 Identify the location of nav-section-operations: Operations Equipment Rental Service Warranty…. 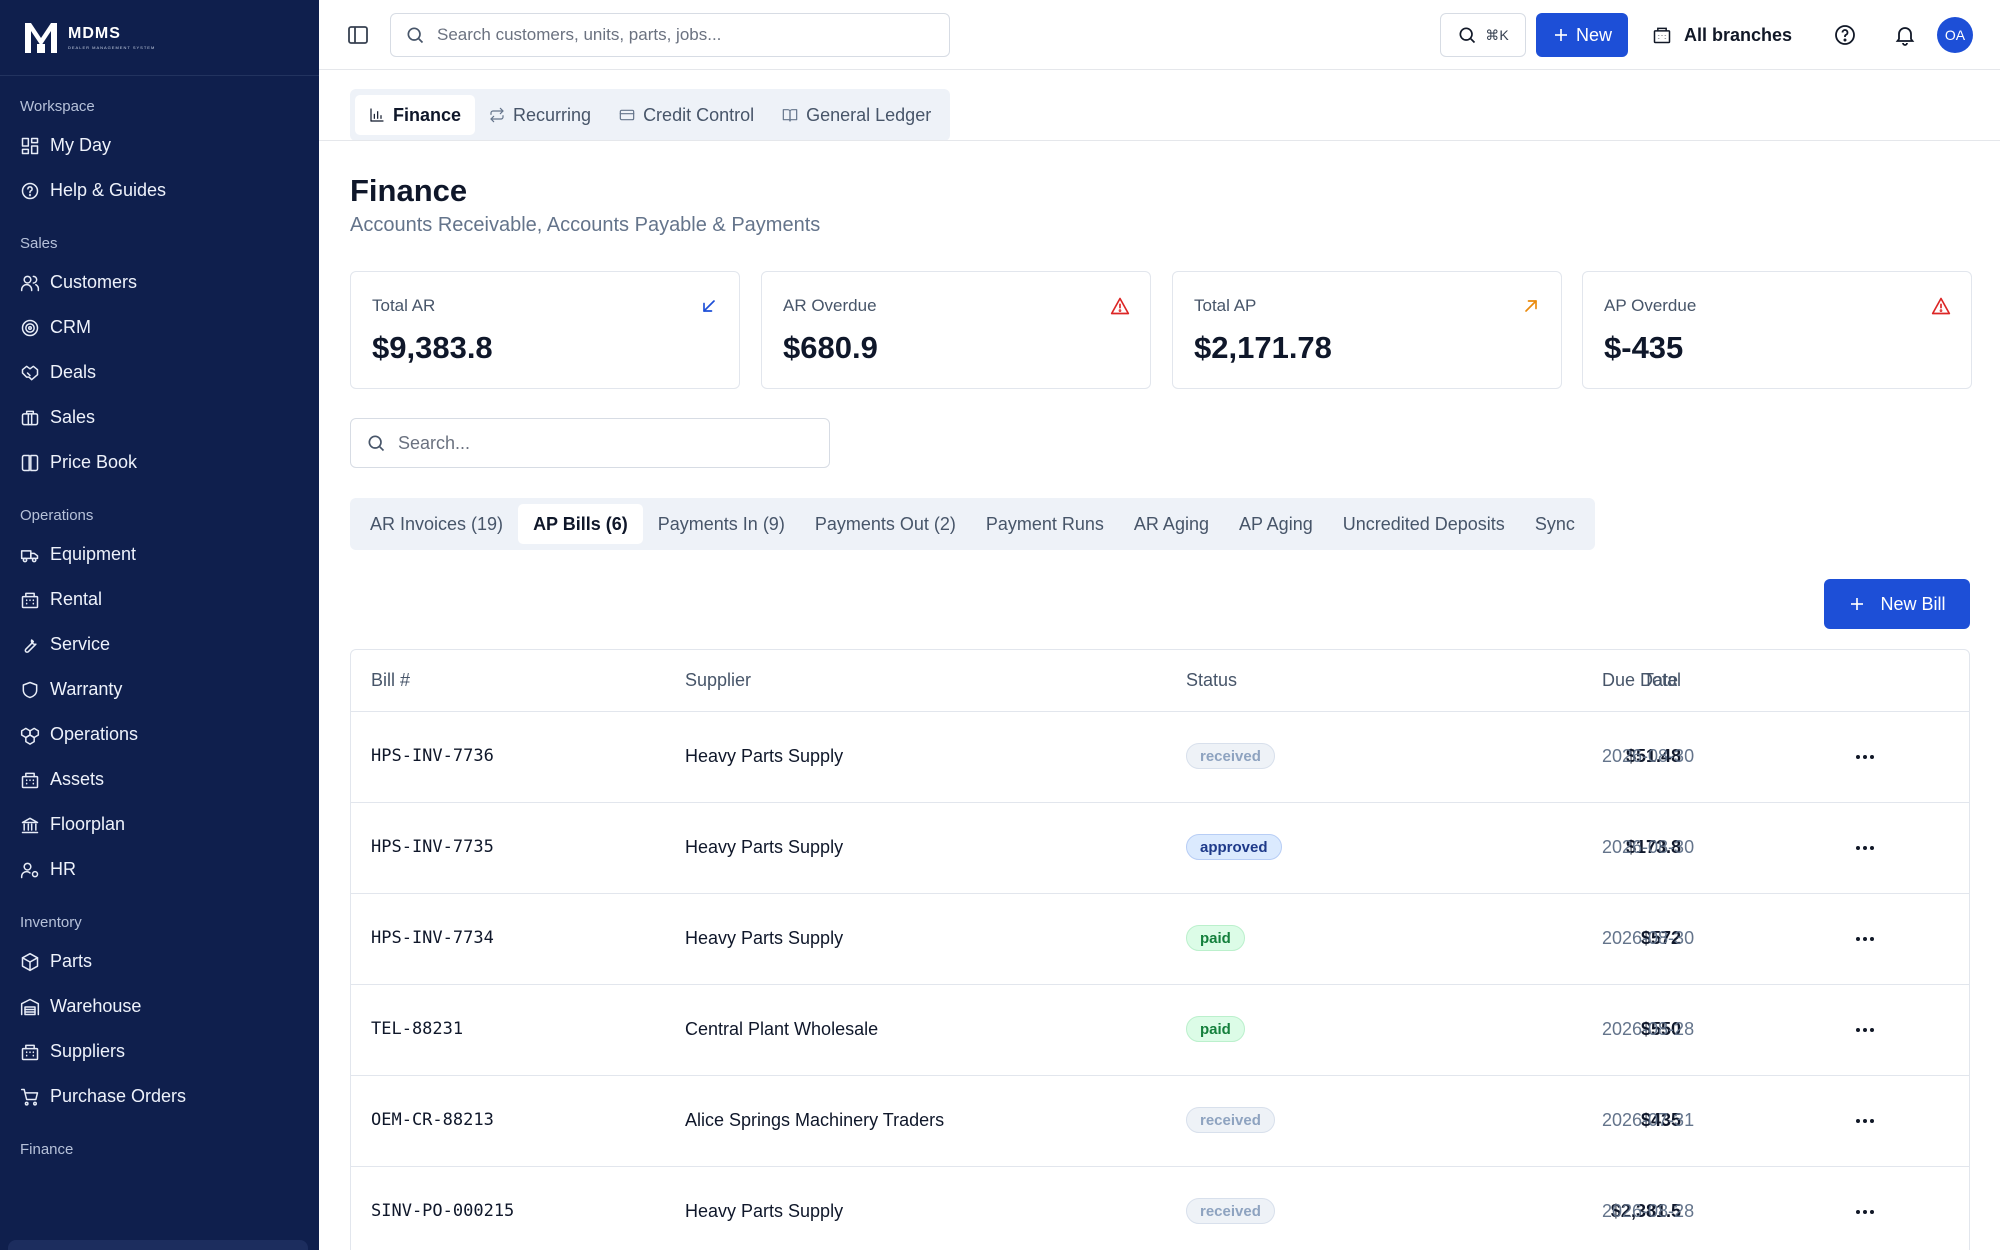
(159, 699).